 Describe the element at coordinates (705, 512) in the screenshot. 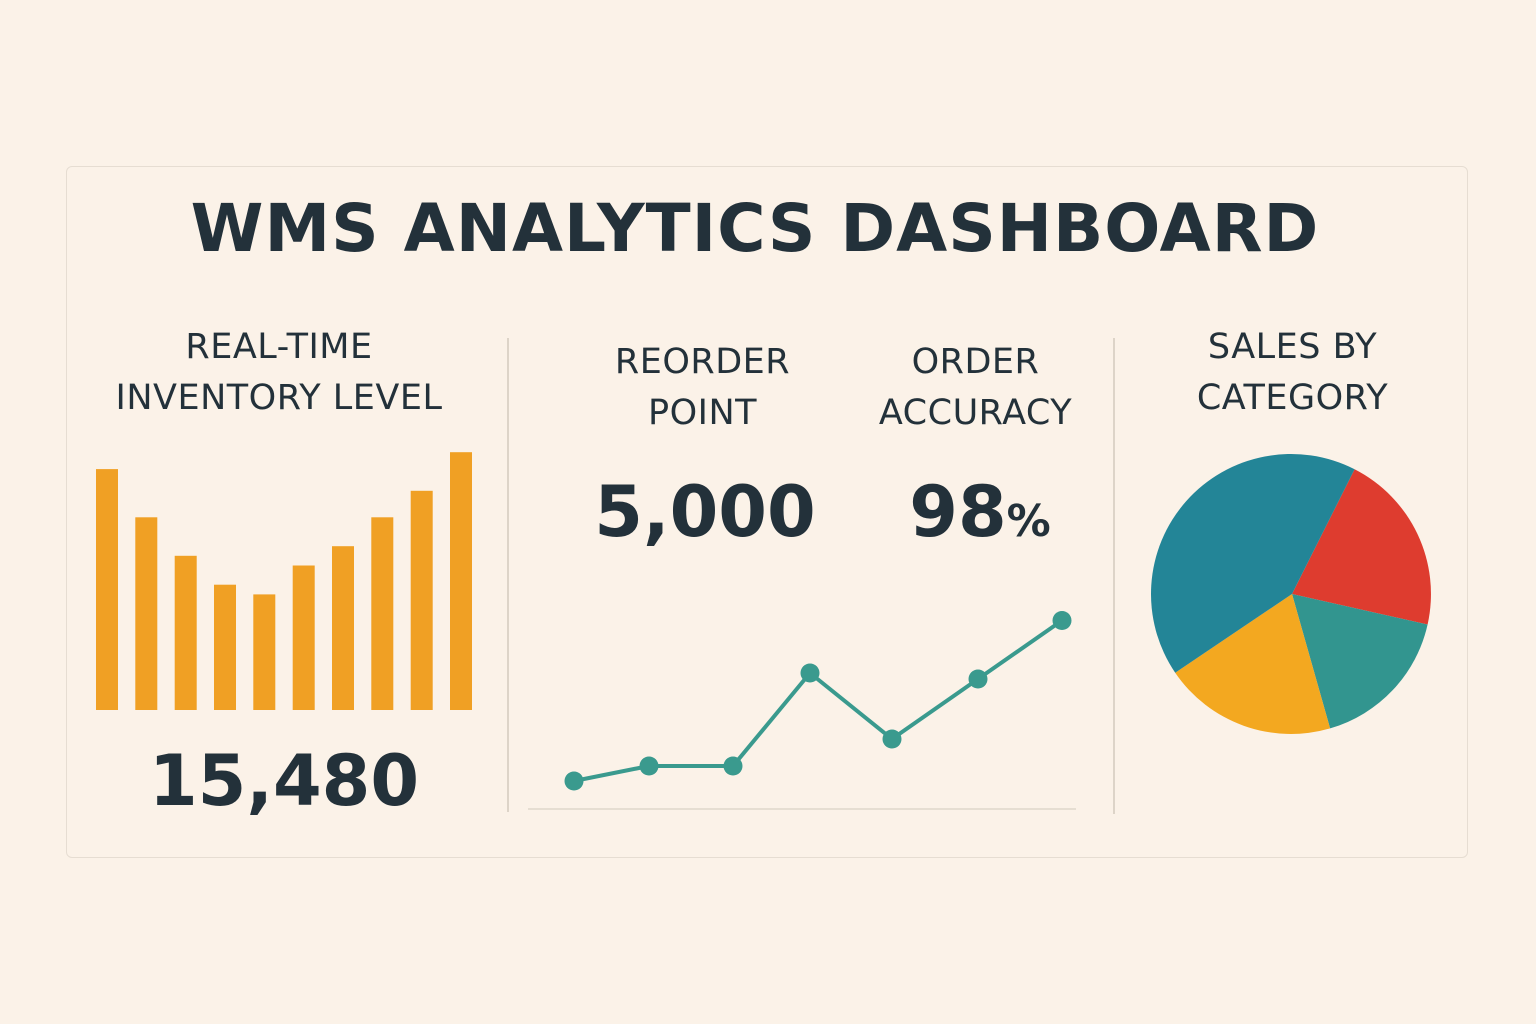

I see `reorder-point-value: 5,000` at that location.